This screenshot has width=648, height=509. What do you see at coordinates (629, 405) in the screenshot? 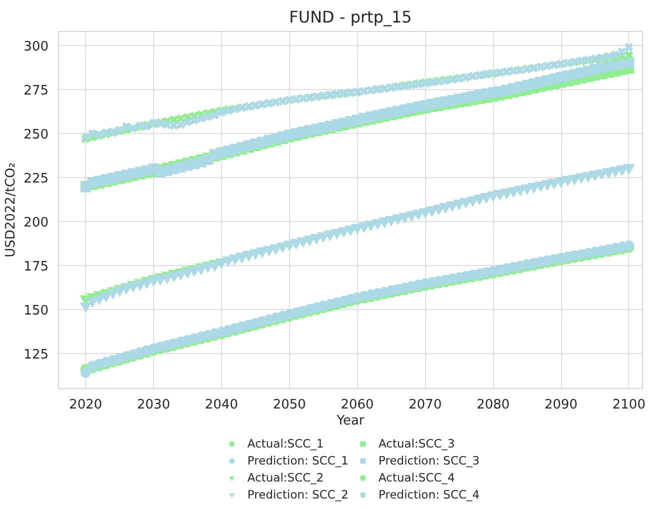
I see `x-tick-label: 2100` at bounding box center [629, 405].